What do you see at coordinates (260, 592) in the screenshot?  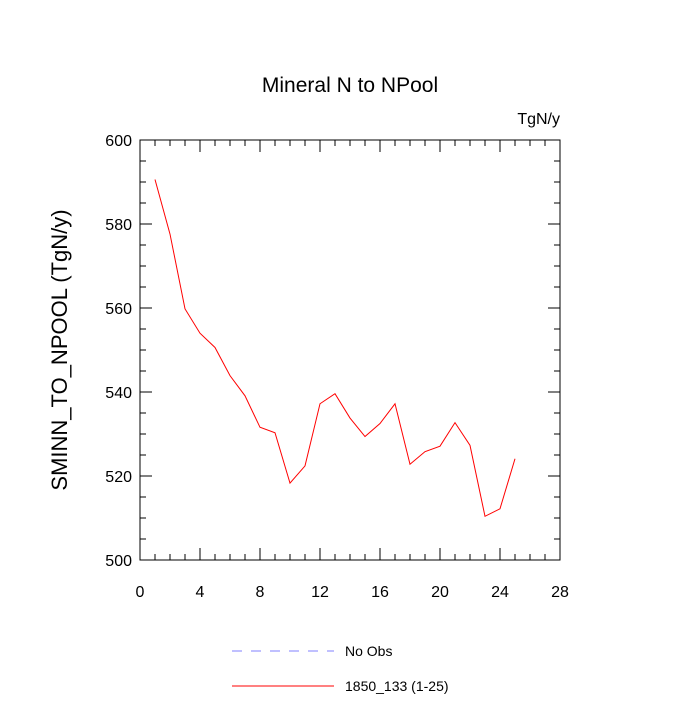 I see `x-tick-label: 8` at bounding box center [260, 592].